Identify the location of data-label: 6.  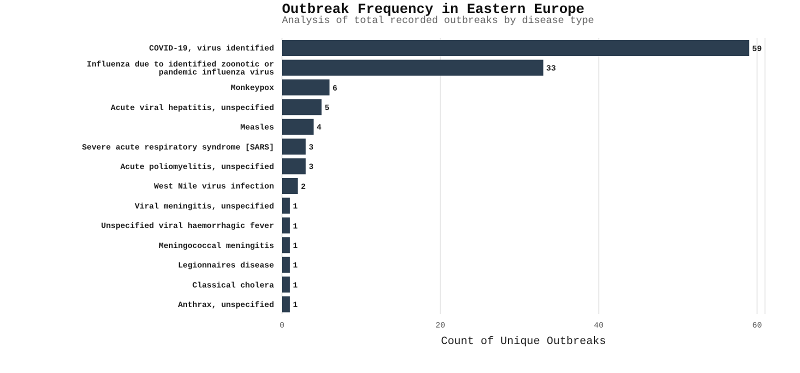
(335, 89).